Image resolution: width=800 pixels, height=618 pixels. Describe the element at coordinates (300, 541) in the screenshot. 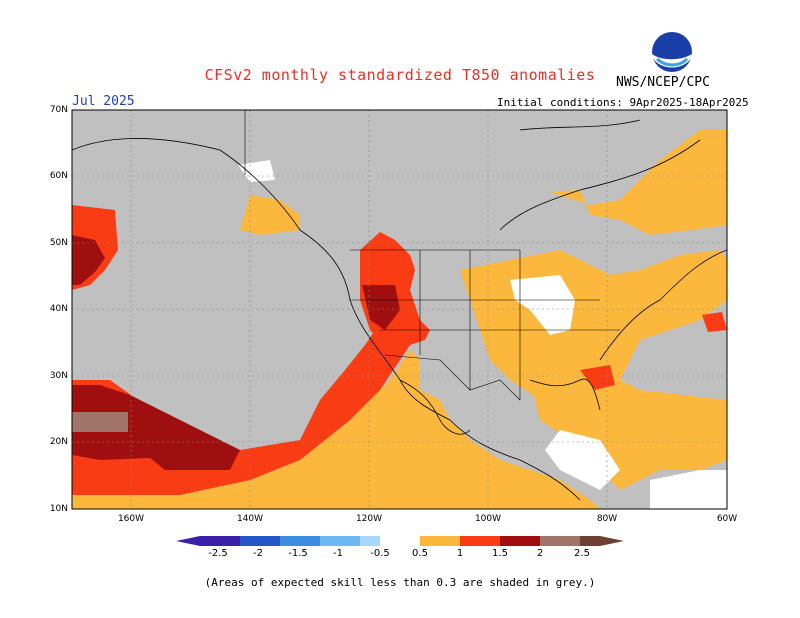

I see `colorbar-seg-neg1.5` at that location.